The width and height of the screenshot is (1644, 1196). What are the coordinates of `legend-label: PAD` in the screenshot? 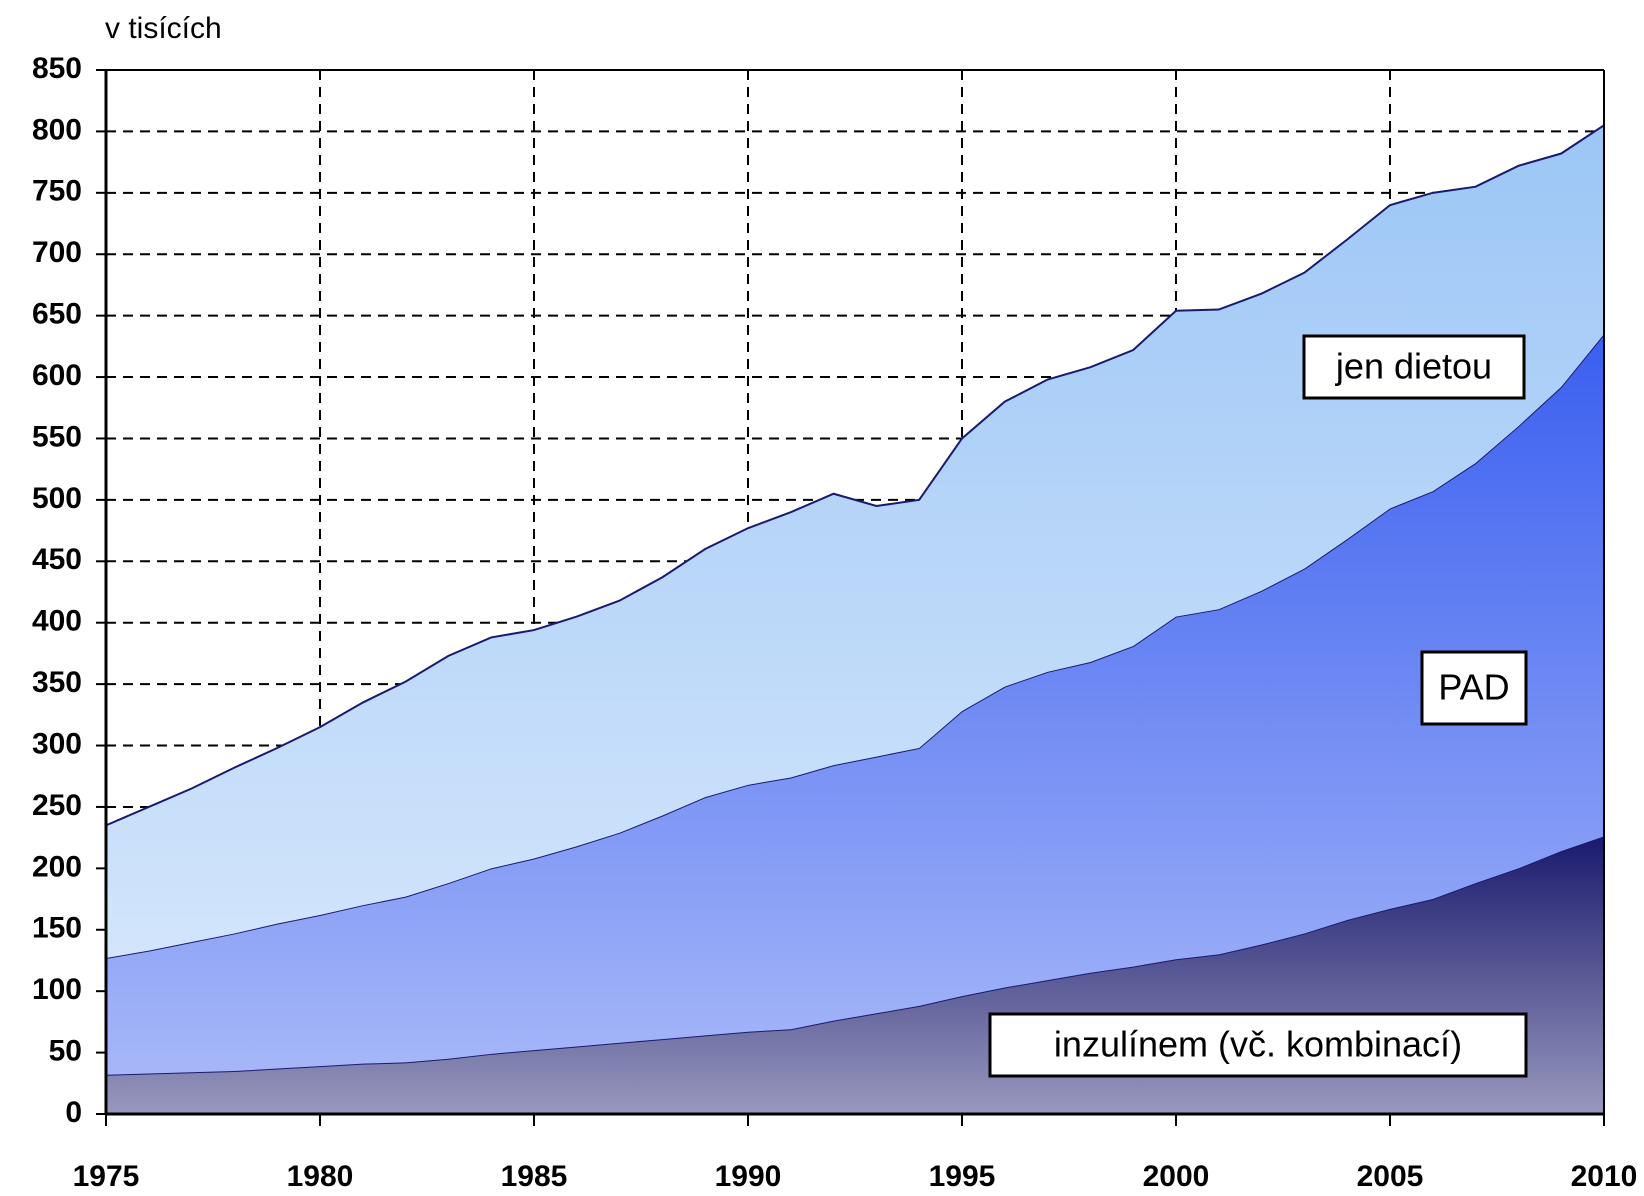 It's located at (1473, 687).